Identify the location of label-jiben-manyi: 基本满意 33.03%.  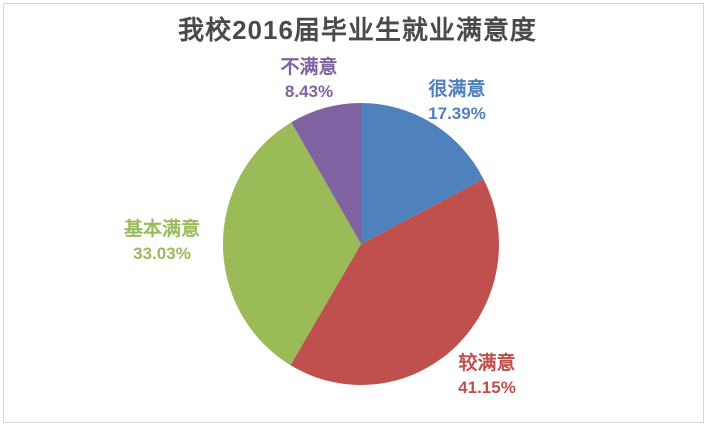
(162, 241).